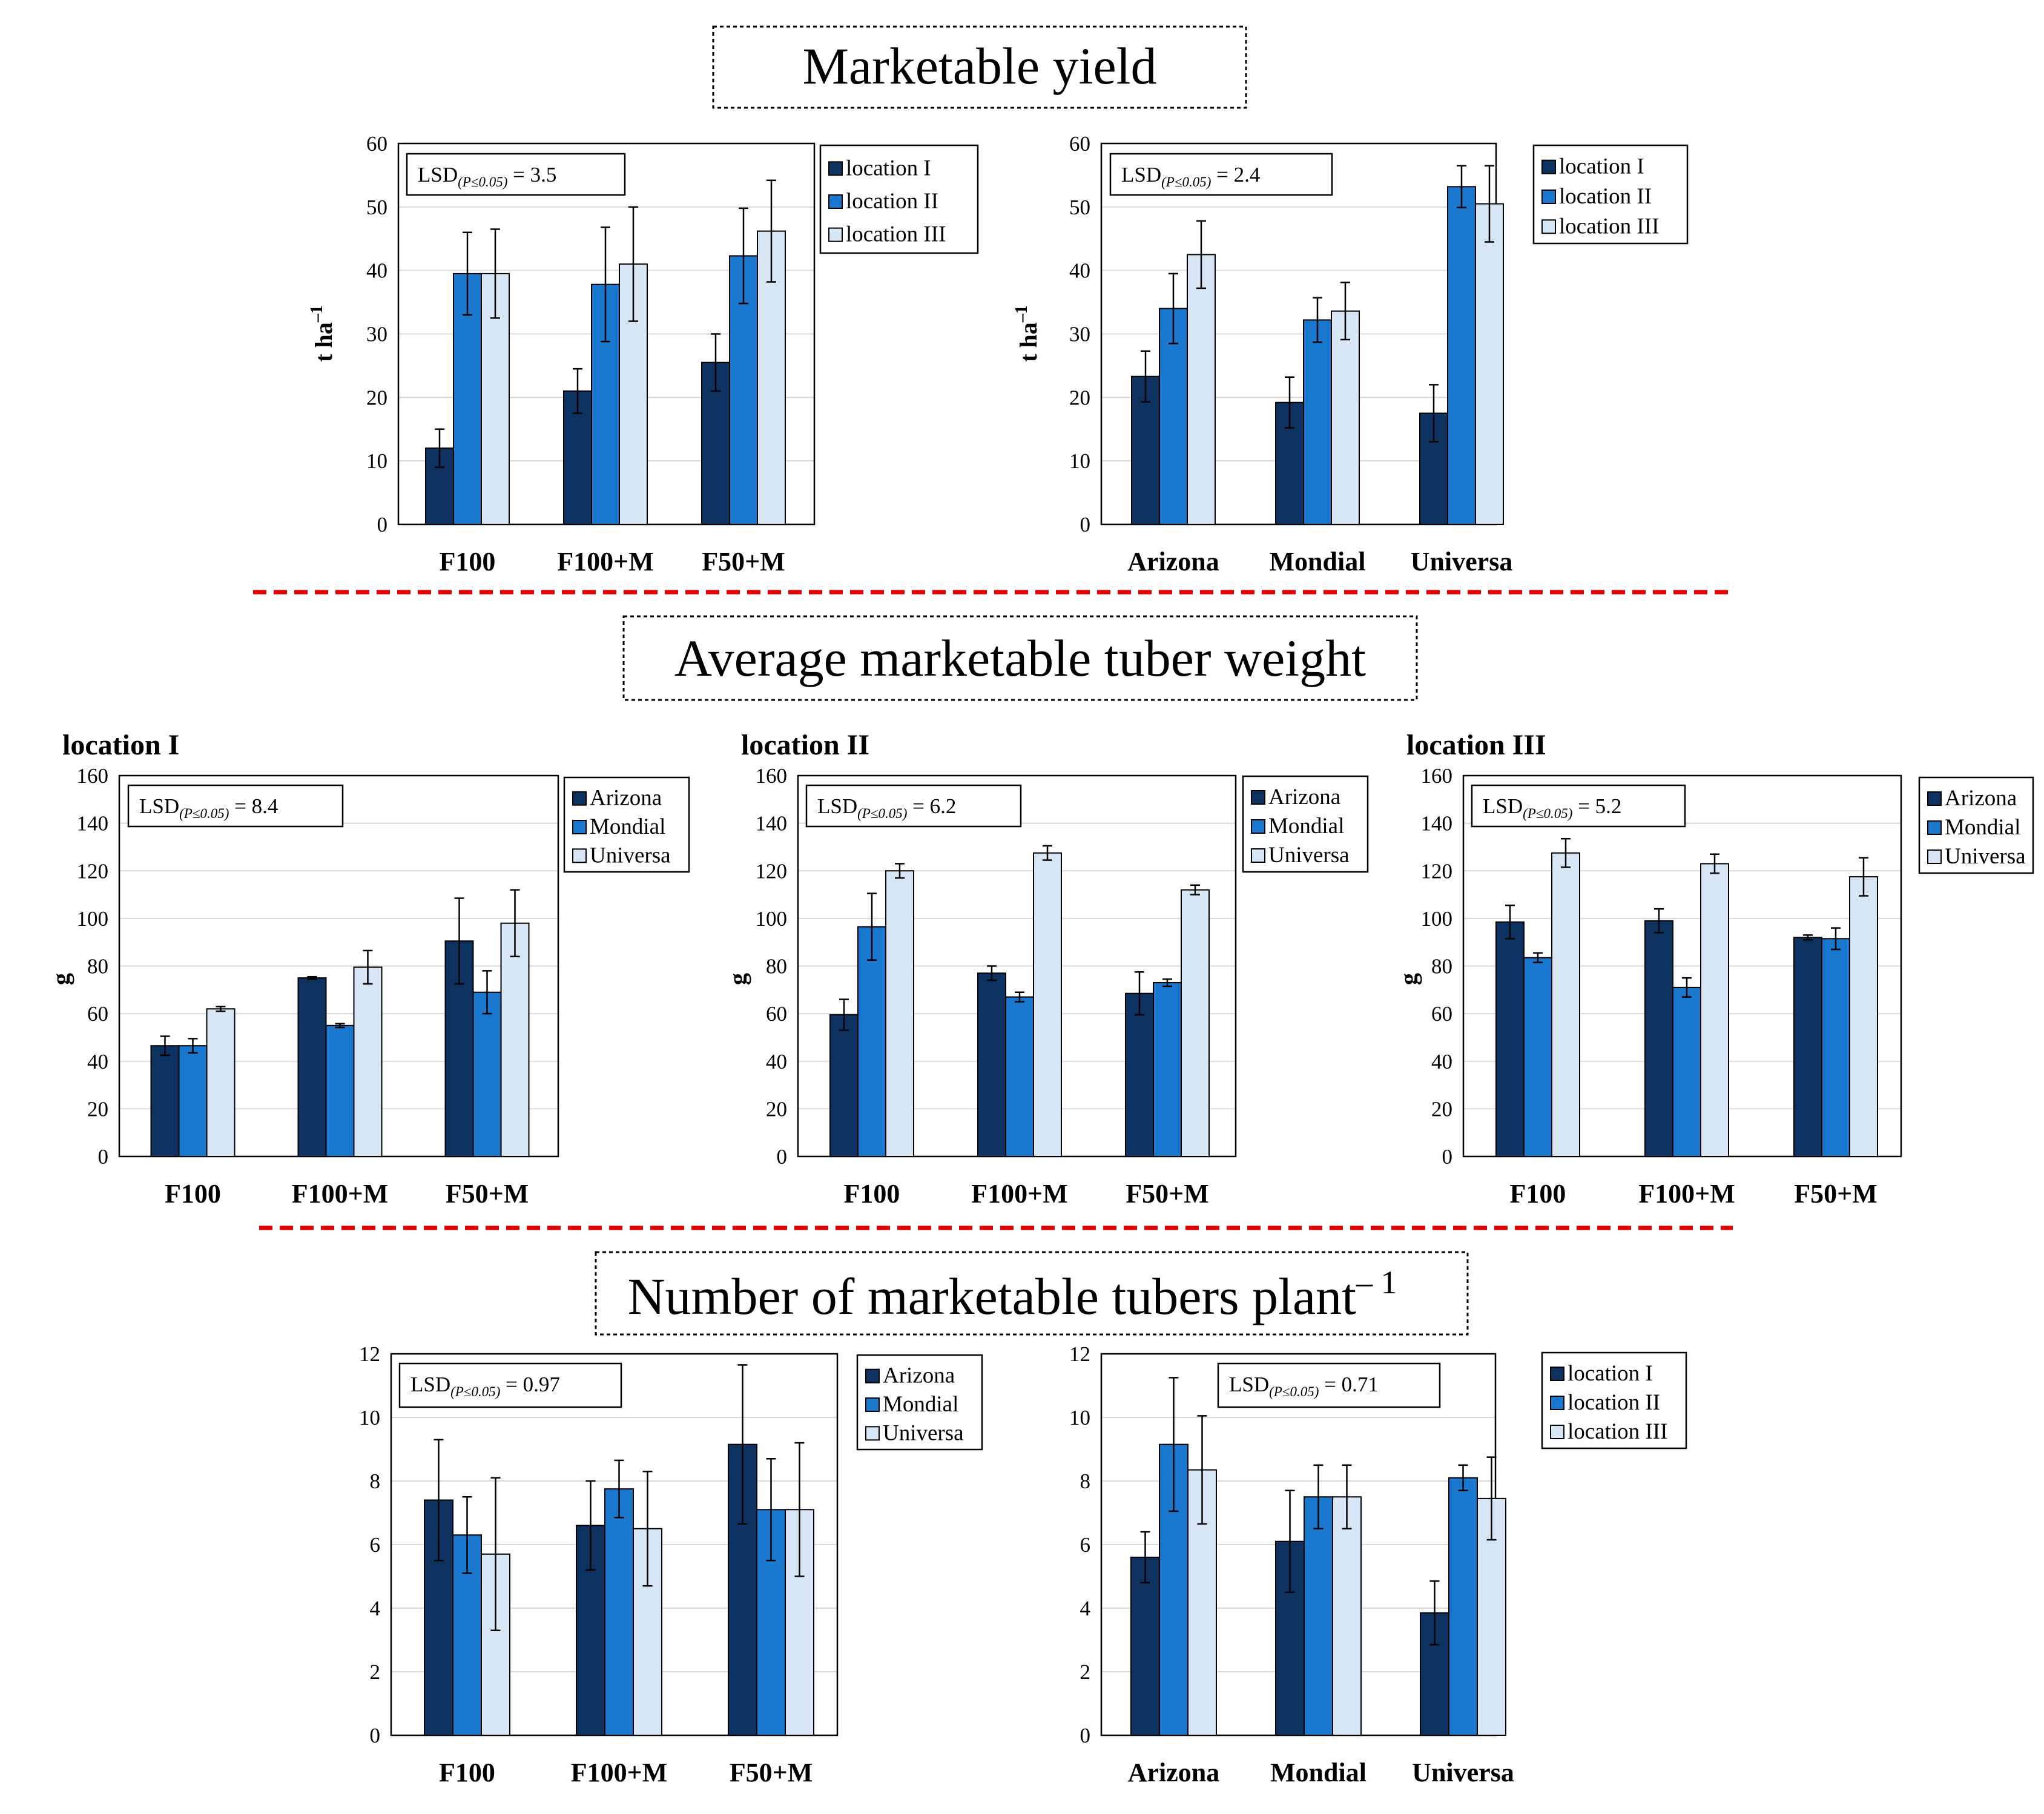 The image size is (2044, 1814). I want to click on panel-title: location II, so click(805, 745).